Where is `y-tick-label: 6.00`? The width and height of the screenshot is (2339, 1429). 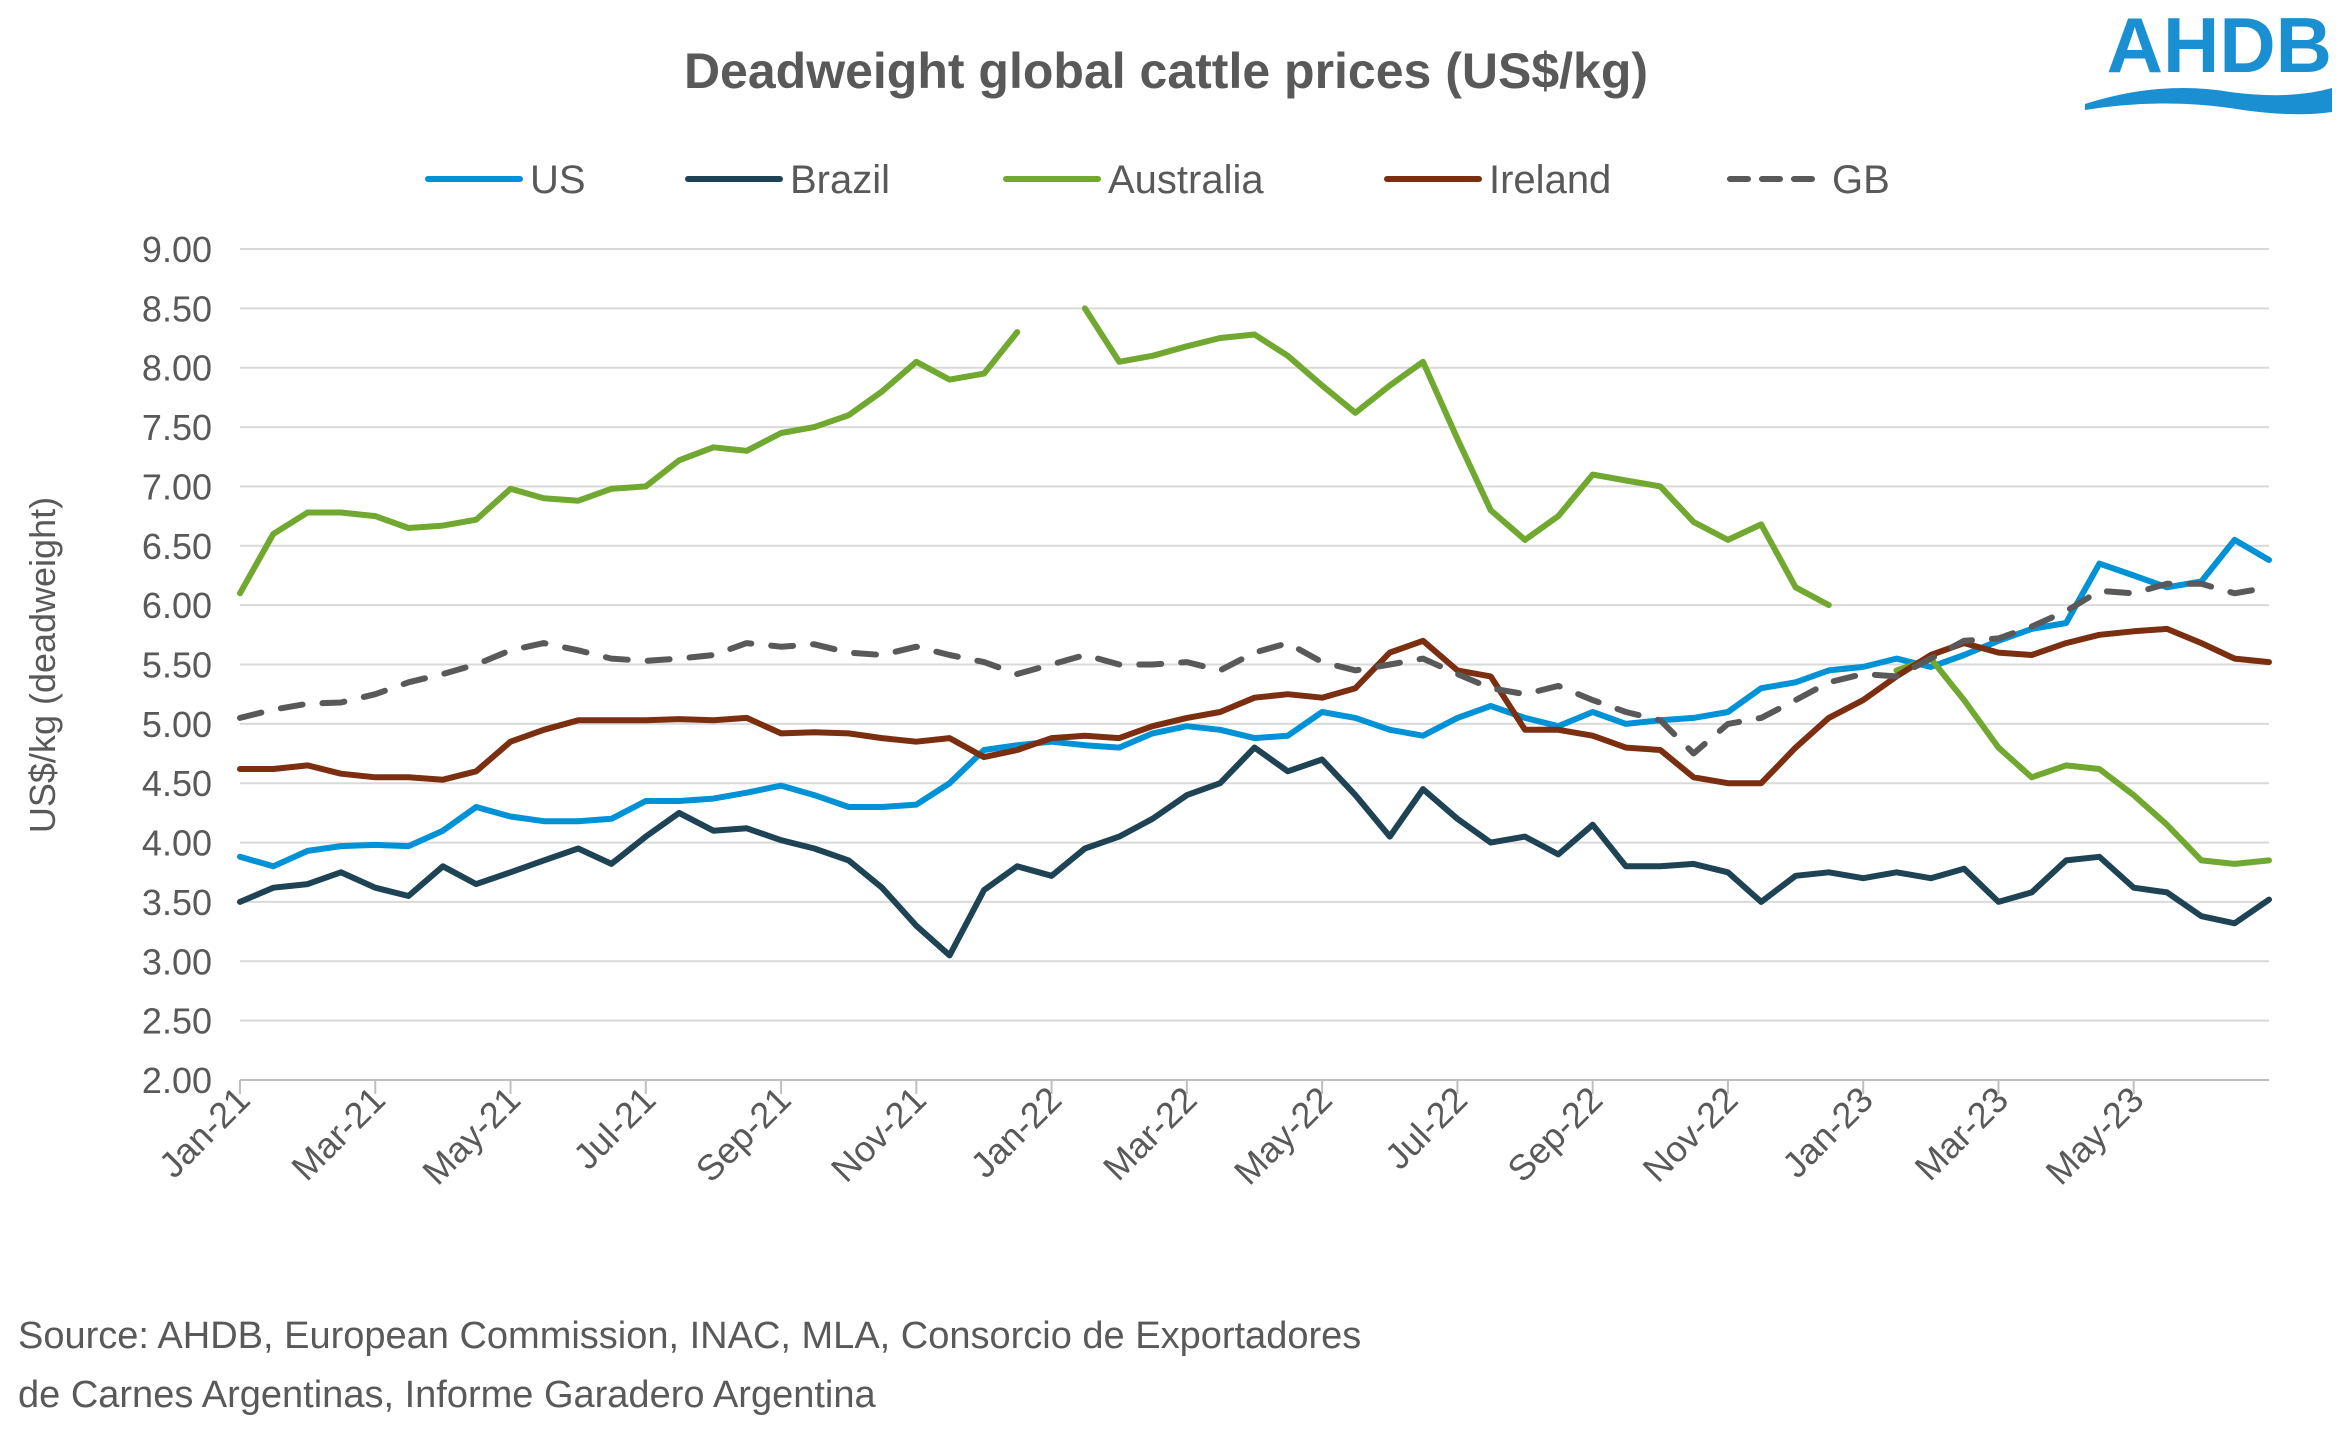
y-tick-label: 6.00 is located at coordinates (177, 605).